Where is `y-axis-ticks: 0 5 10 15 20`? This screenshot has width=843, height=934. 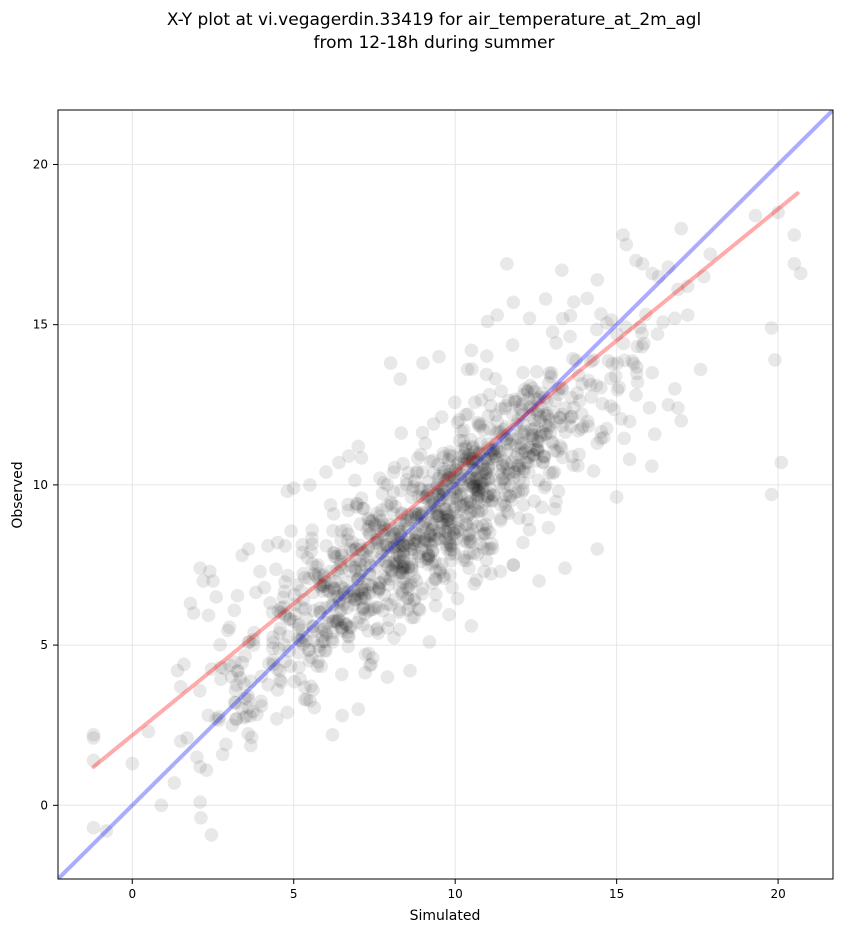 y-axis-ticks: 0 5 10 15 20 is located at coordinates (45, 484).